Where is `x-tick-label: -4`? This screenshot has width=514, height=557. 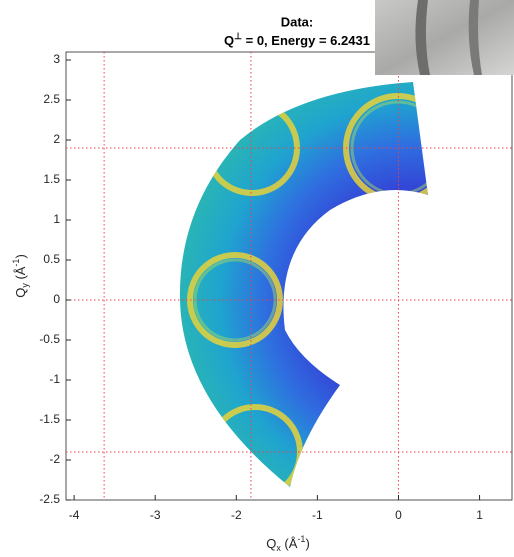
x-tick-label: -4 is located at coordinates (74, 515).